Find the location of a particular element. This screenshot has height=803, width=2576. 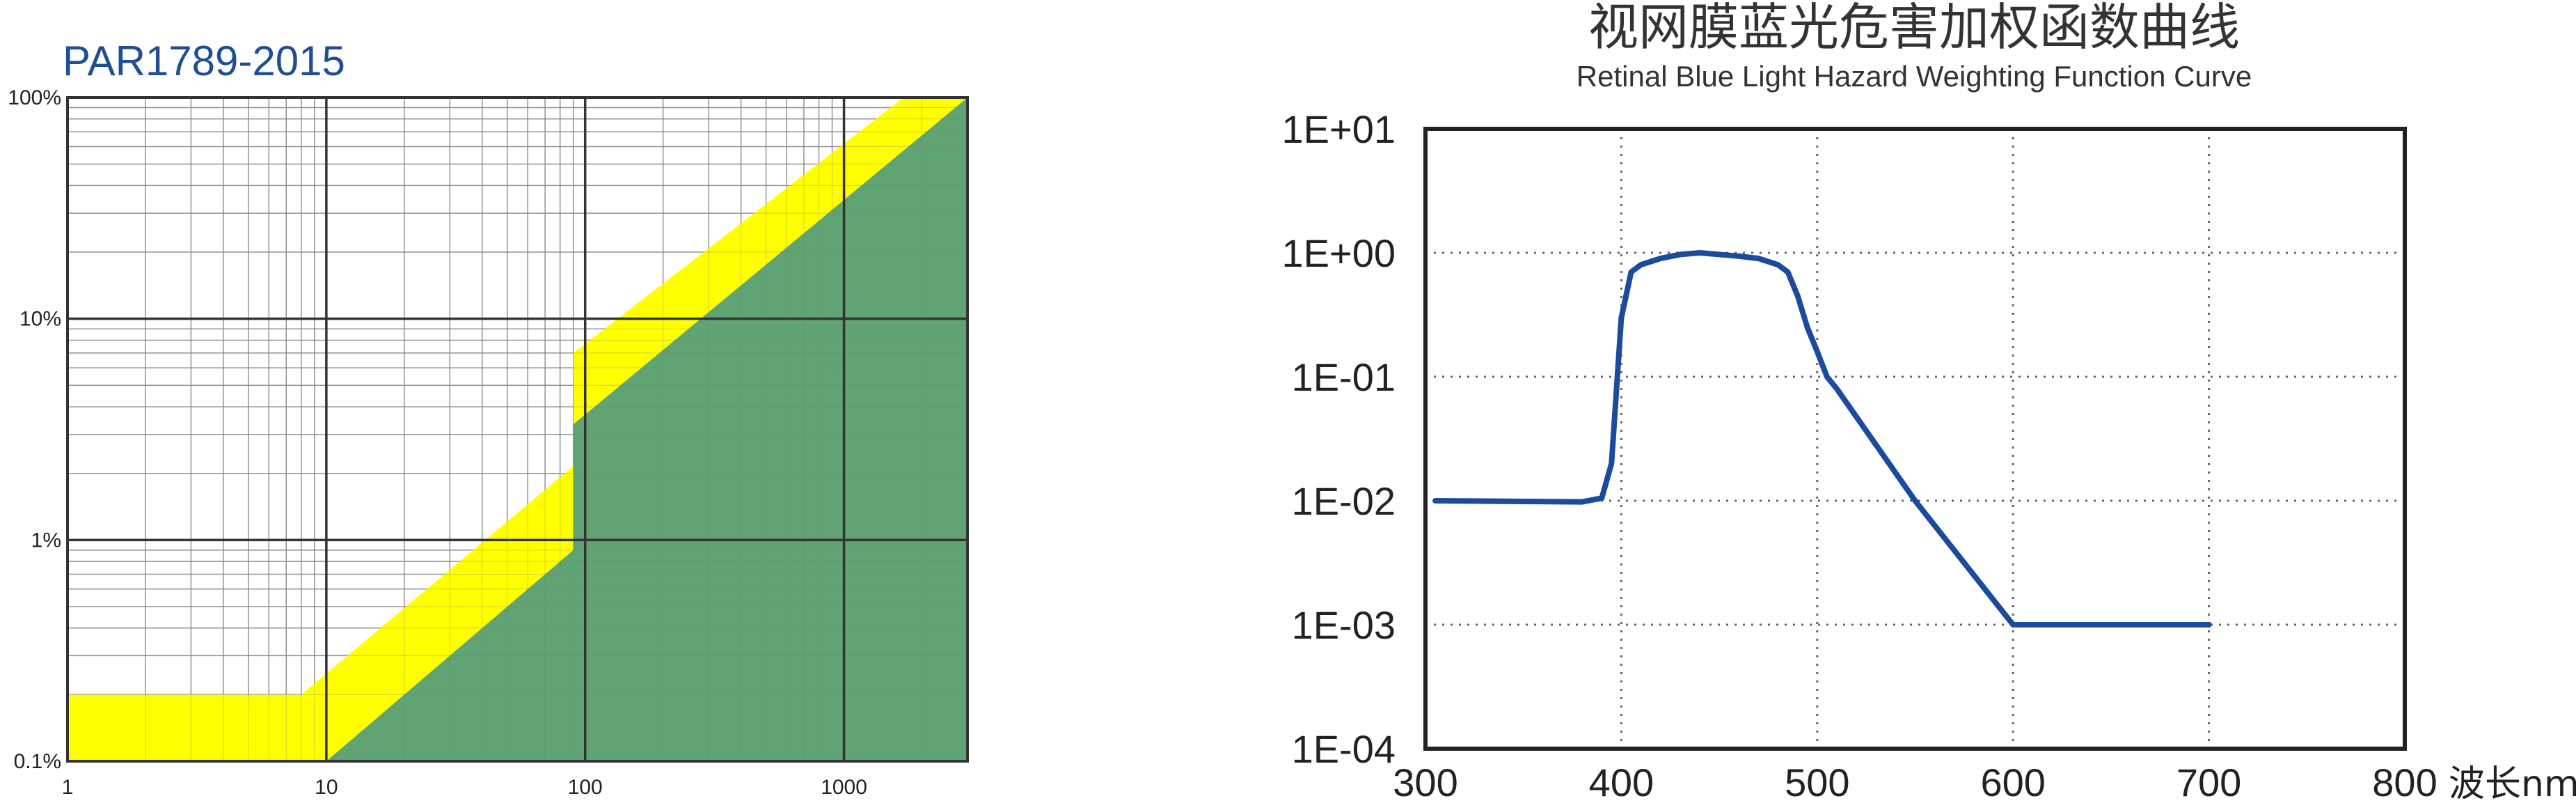

y-tick-label: 1E-02 is located at coordinates (1344, 501).